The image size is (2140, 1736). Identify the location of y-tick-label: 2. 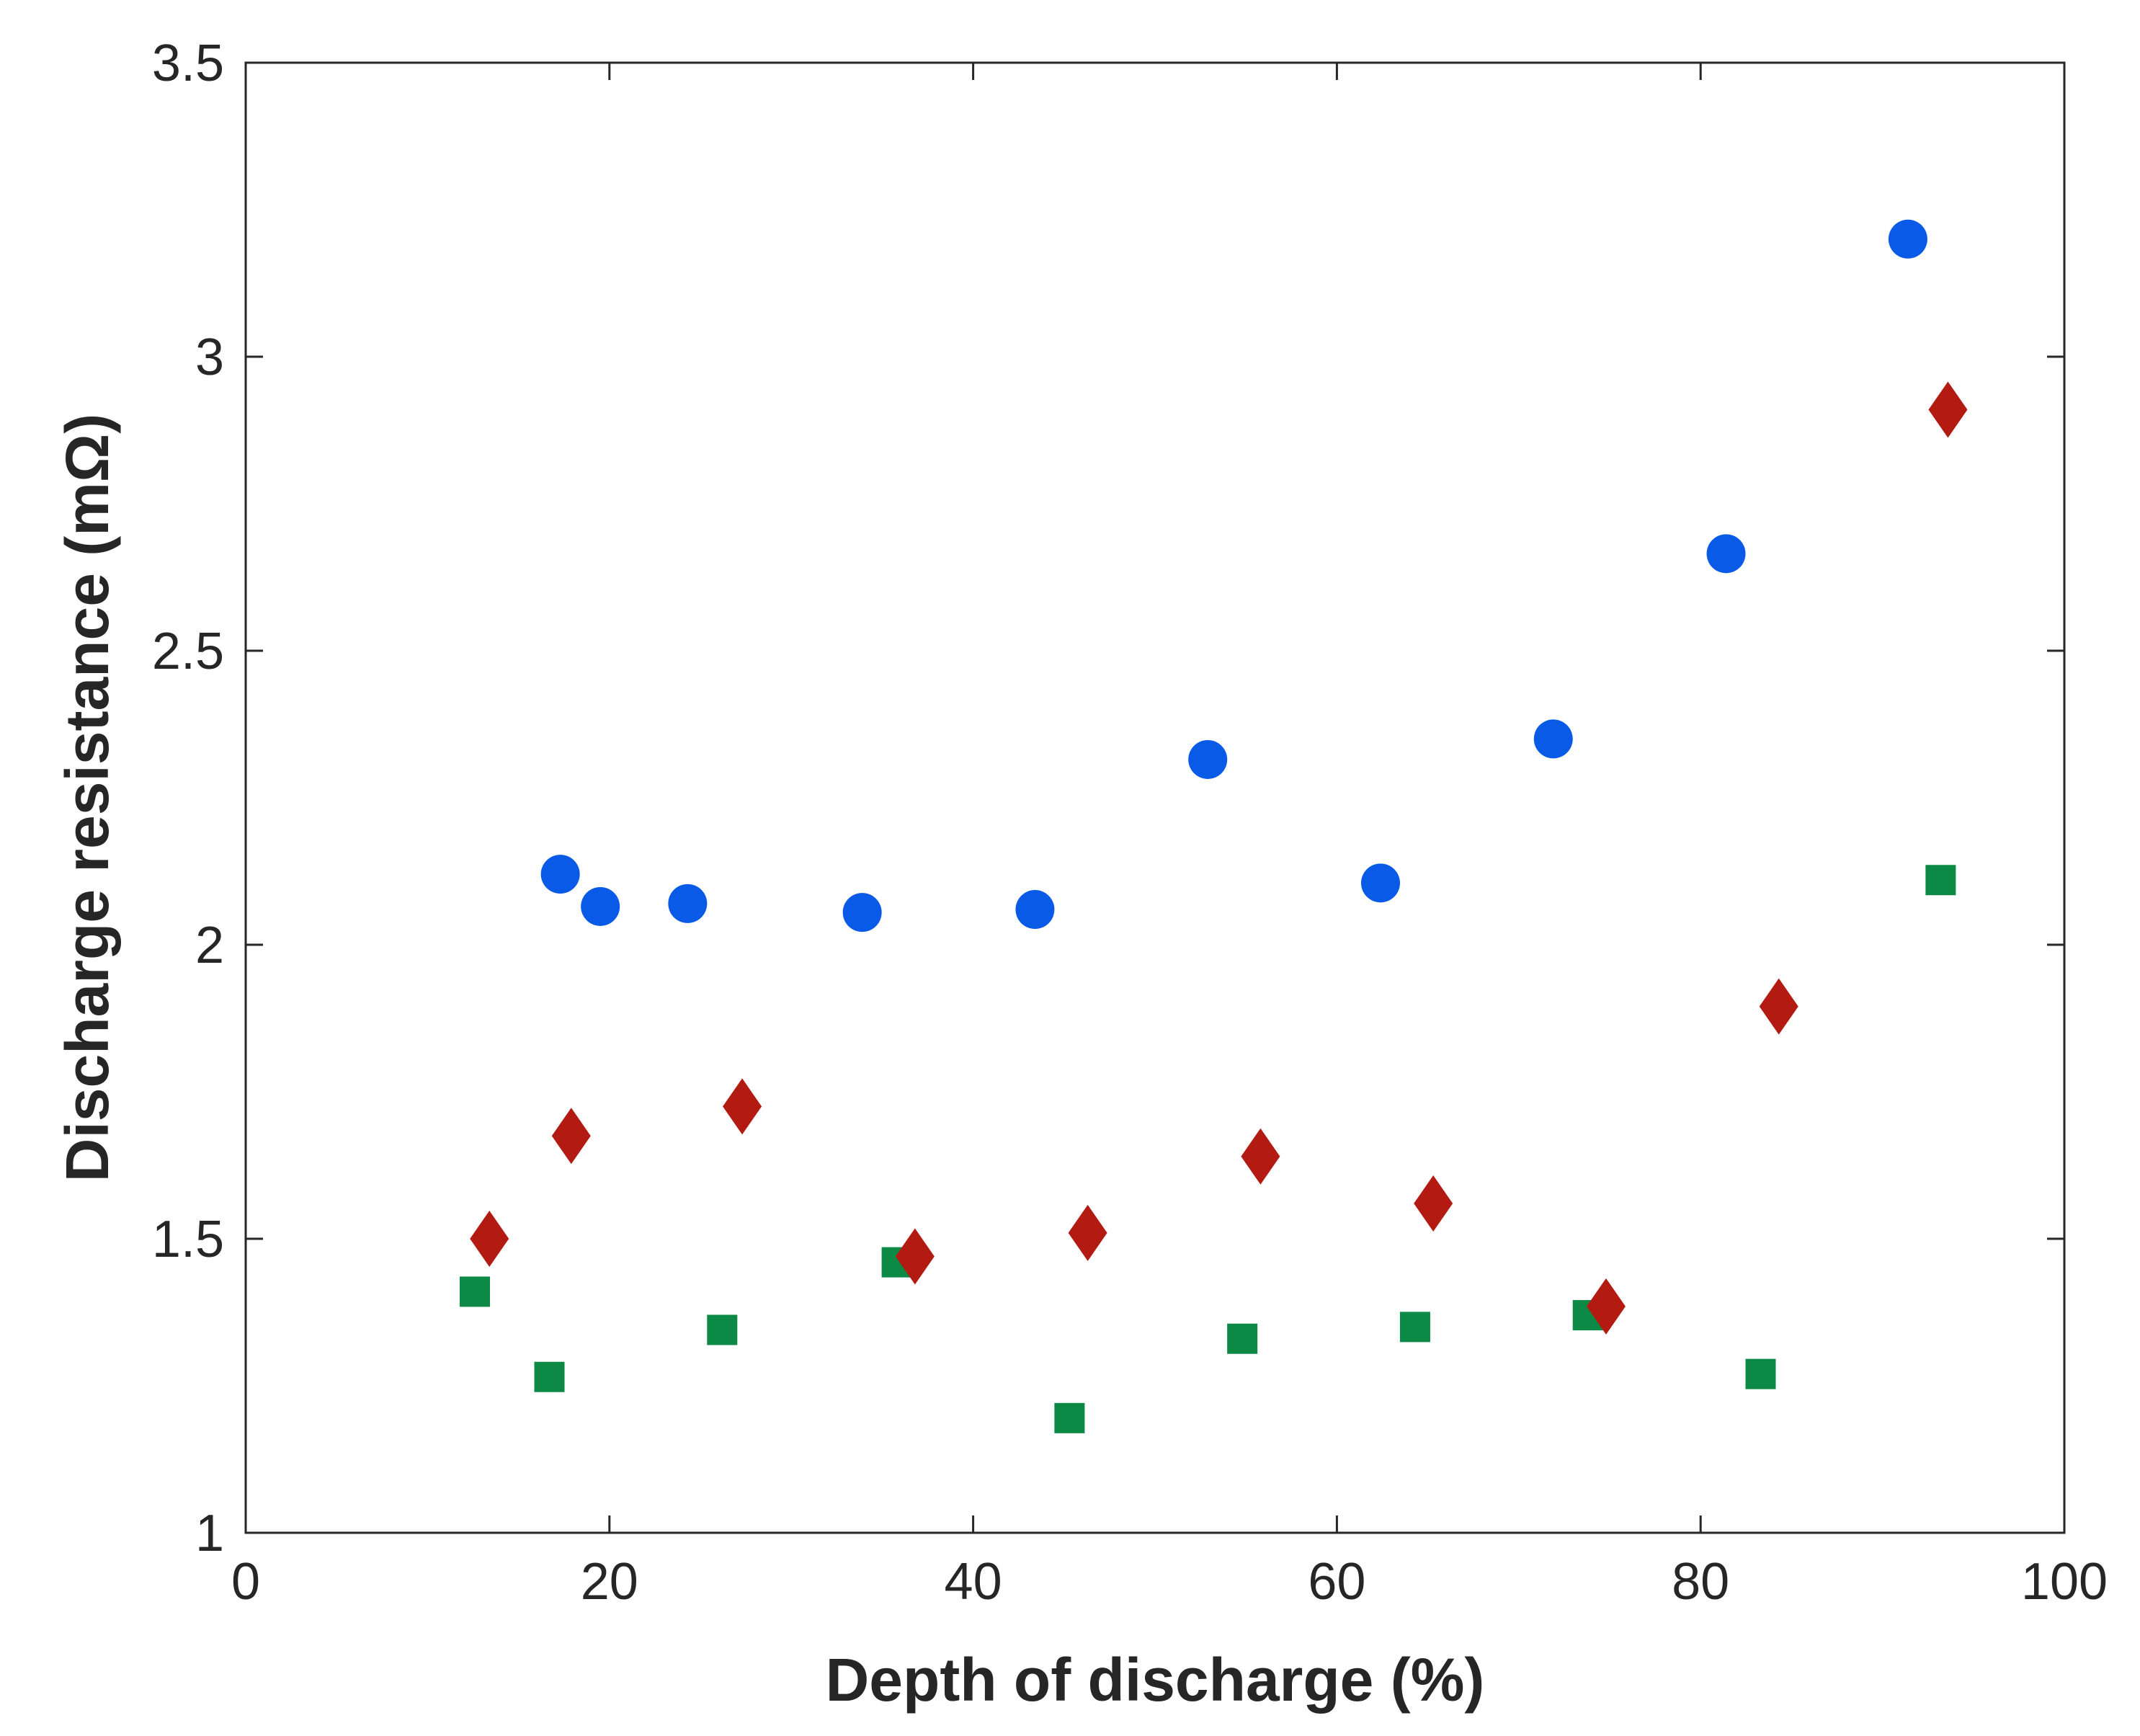
(209, 946).